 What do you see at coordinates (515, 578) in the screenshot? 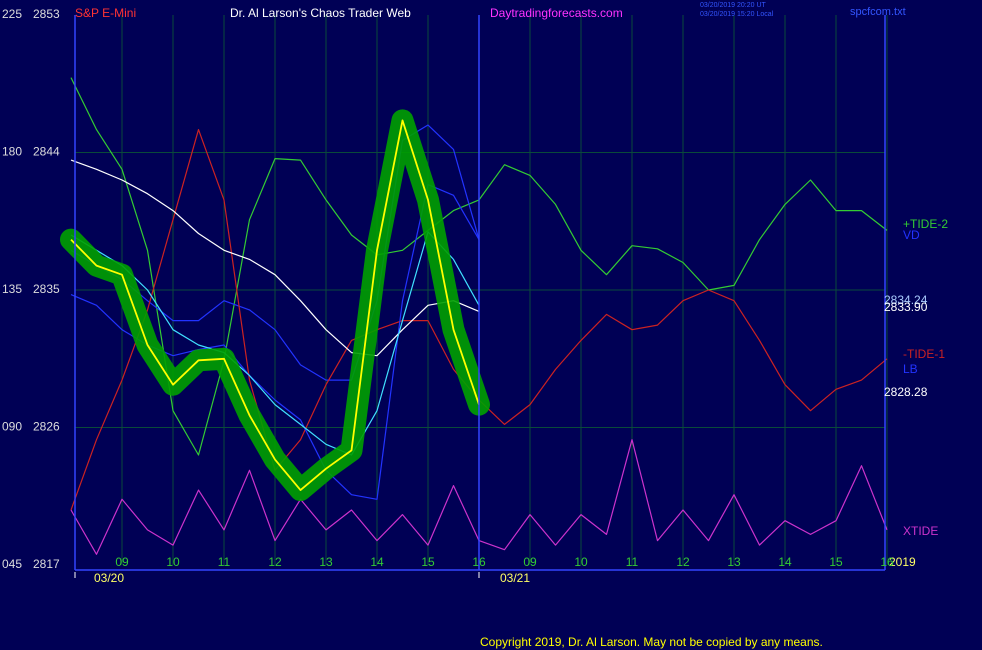
I see `date-label: 03/21` at bounding box center [515, 578].